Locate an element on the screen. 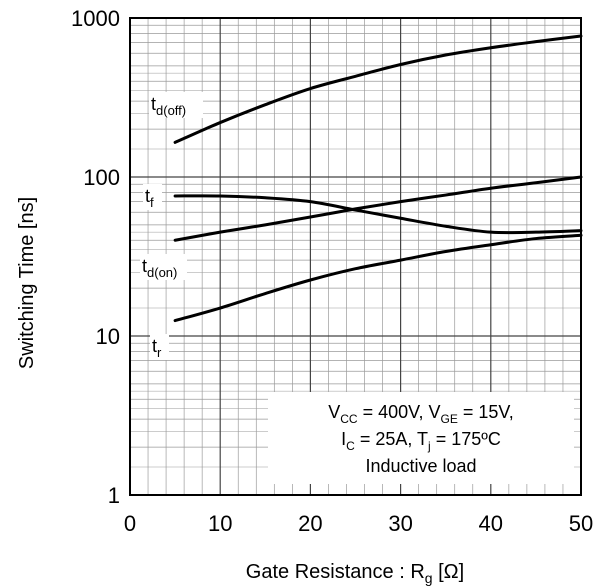 Image resolution: width=603 pixels, height=587 pixels. conditions-line-3: Inductive load is located at coordinates (420, 466).